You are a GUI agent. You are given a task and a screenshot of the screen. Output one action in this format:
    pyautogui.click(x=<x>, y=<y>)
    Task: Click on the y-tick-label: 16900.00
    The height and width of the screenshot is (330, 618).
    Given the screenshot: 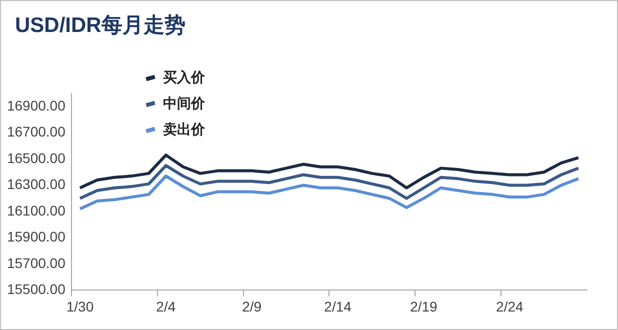 What is the action you would take?
    pyautogui.click(x=36, y=105)
    